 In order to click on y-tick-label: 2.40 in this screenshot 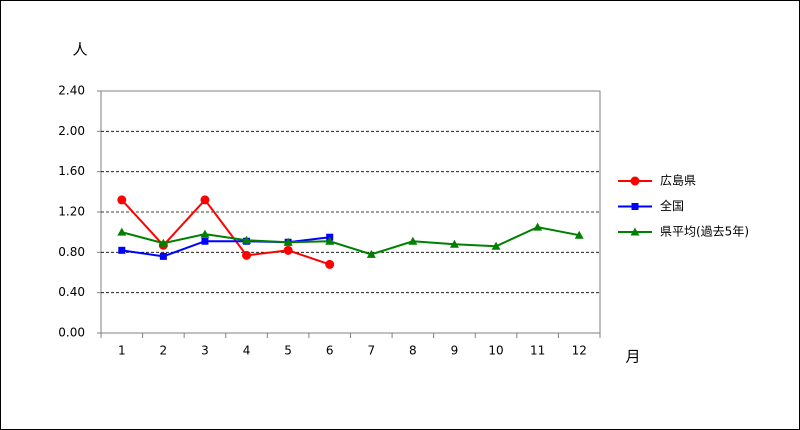, I will do `click(71, 91)`.